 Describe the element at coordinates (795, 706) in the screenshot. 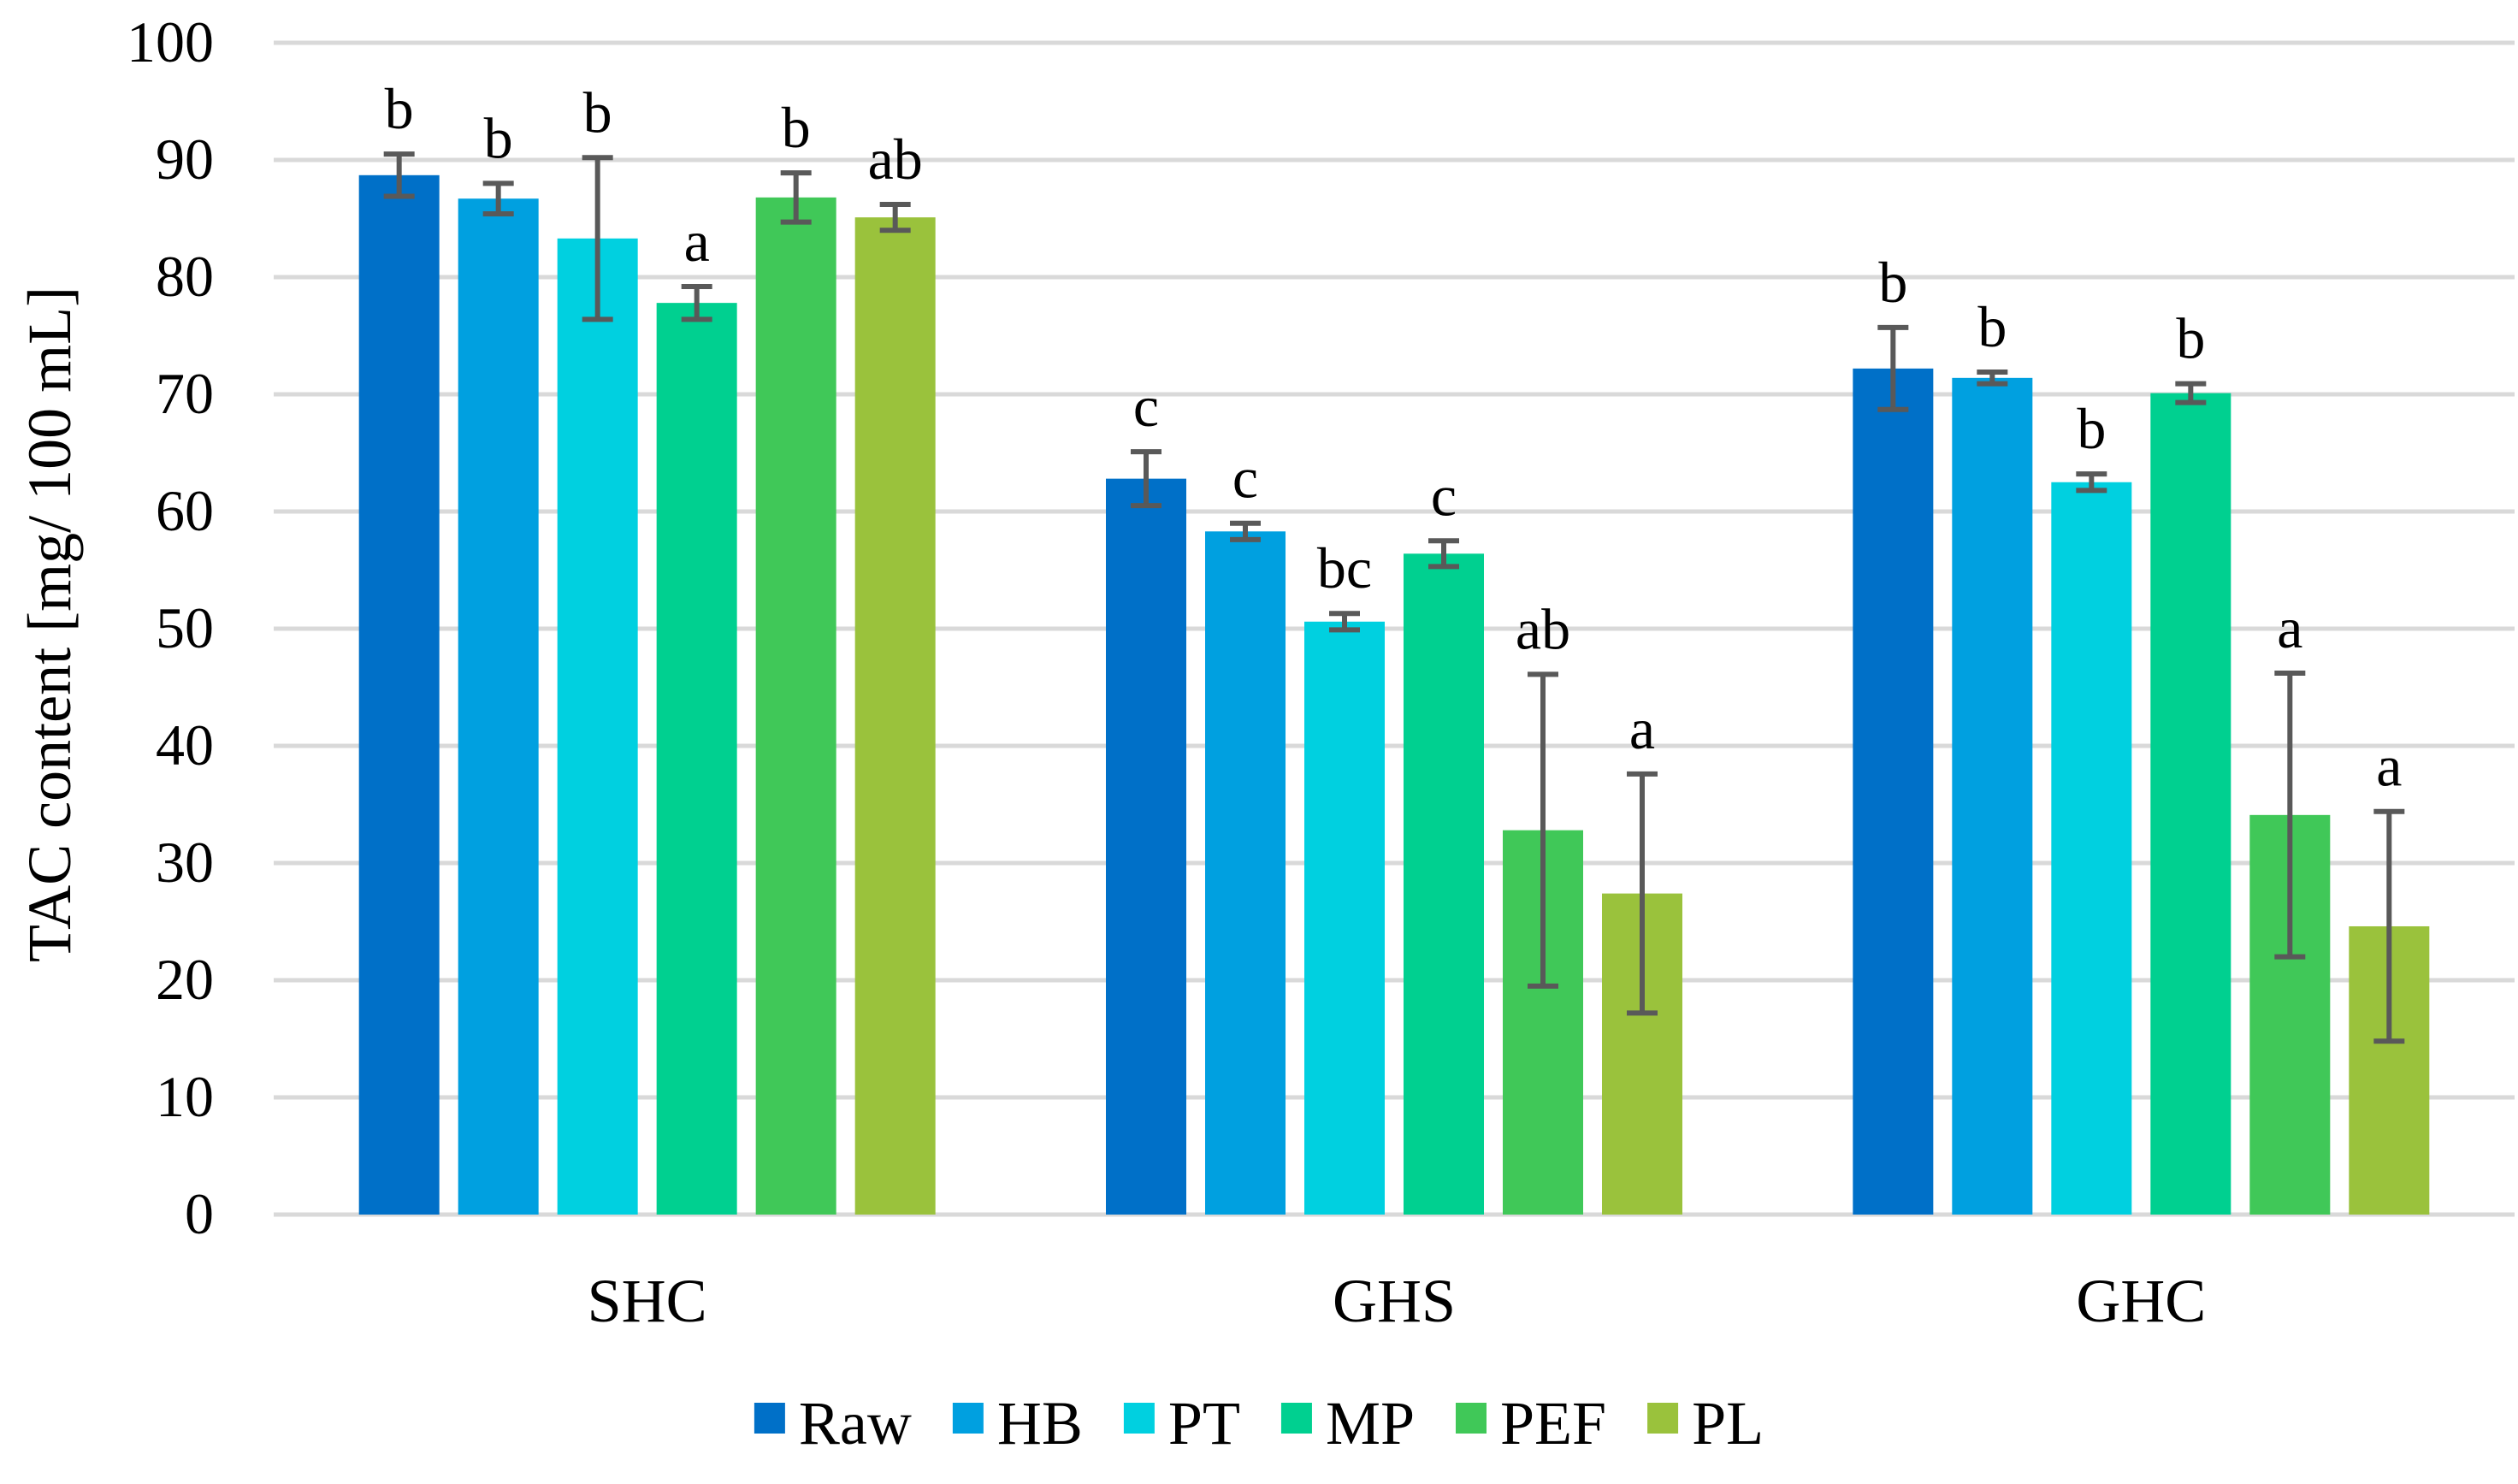

I see `bar-SHC-PEF` at that location.